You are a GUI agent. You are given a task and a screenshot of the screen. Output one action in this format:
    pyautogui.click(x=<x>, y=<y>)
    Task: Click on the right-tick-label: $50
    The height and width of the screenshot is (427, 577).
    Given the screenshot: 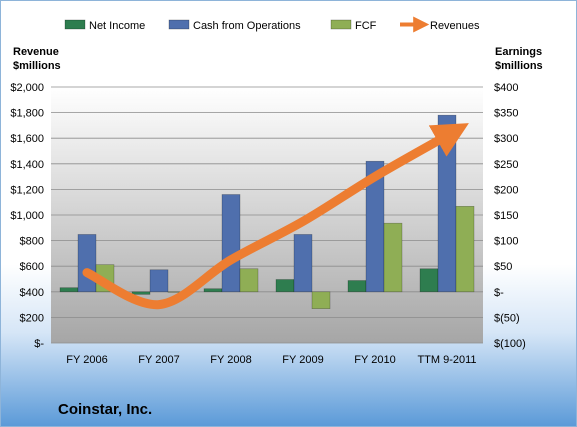 What is the action you would take?
    pyautogui.click(x=503, y=267)
    